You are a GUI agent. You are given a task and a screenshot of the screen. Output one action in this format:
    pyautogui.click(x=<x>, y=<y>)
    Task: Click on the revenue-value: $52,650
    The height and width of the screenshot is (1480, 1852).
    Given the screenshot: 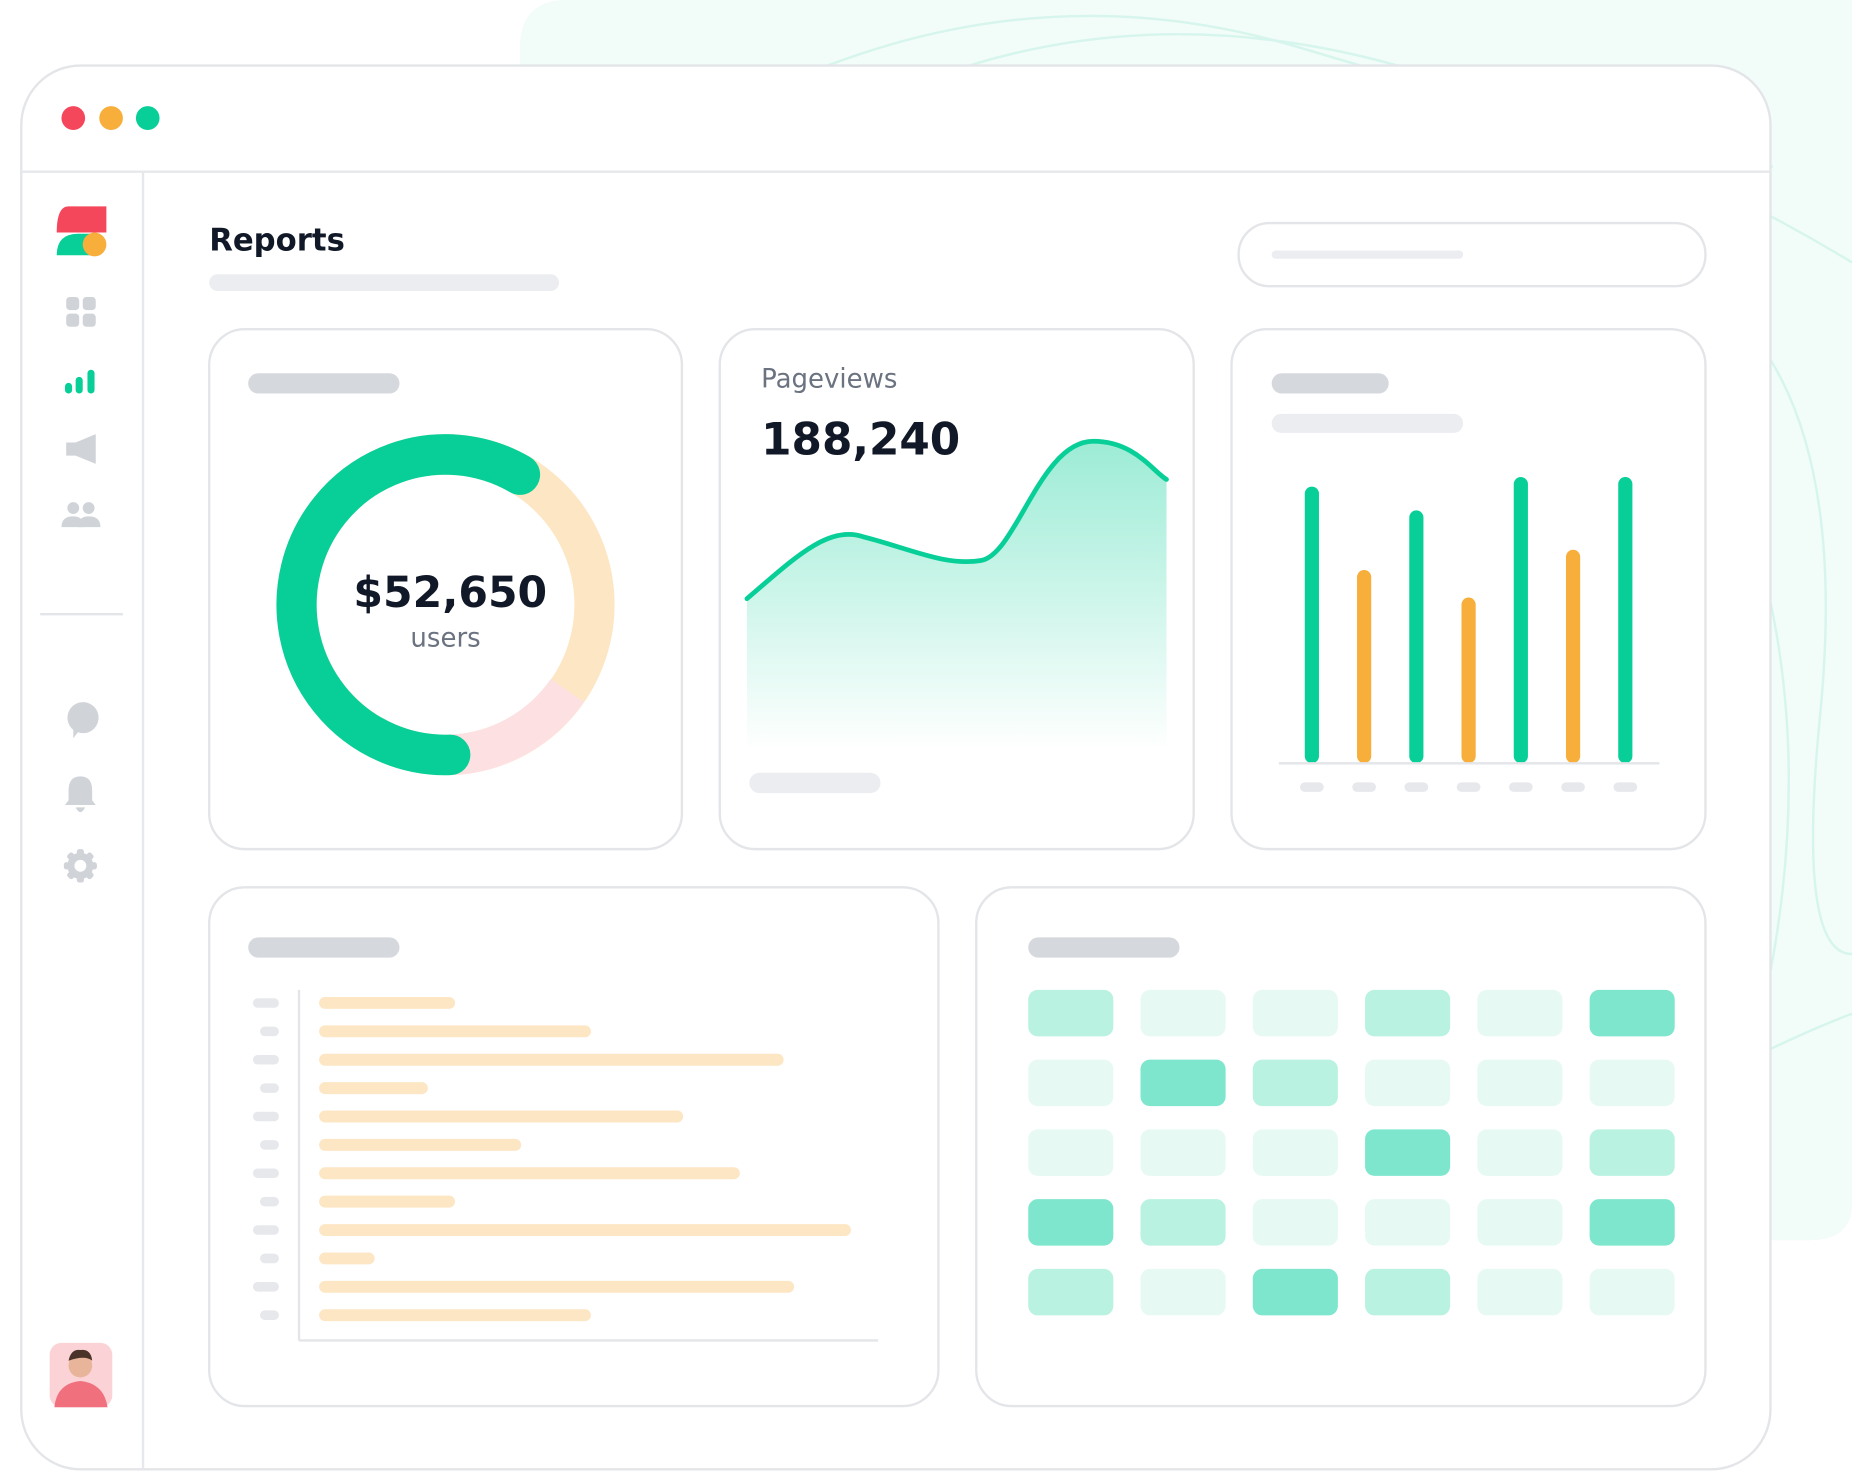 What is the action you would take?
    pyautogui.click(x=450, y=593)
    